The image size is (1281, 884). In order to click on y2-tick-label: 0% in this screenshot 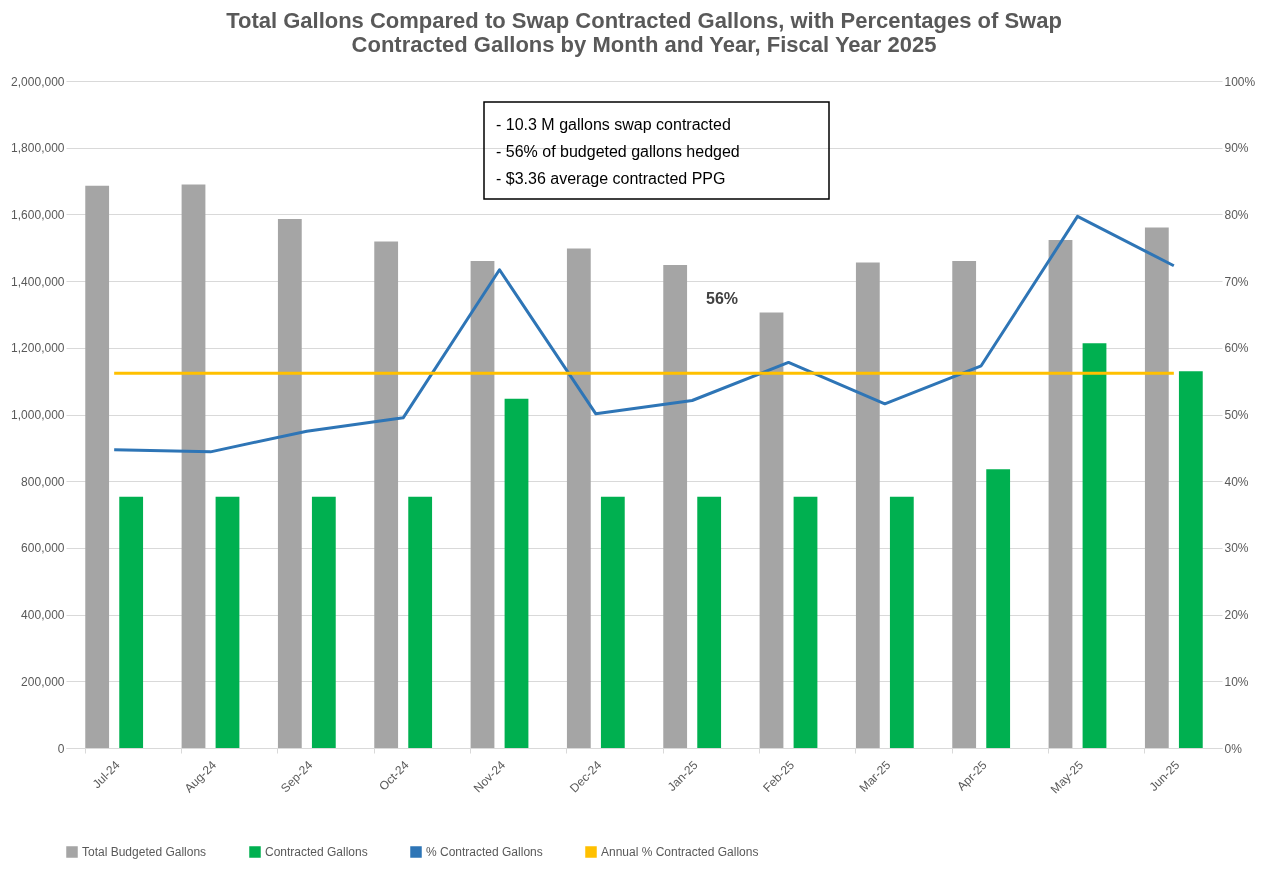, I will do `click(1233, 748)`.